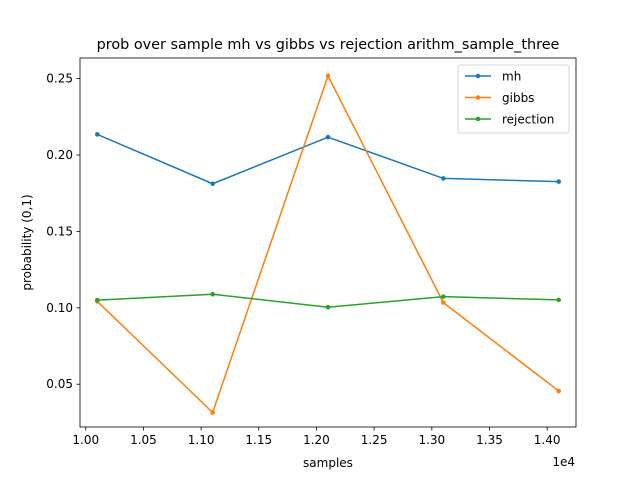  Describe the element at coordinates (59, 79) in the screenshot. I see `y-tick-label: 0.25` at that location.